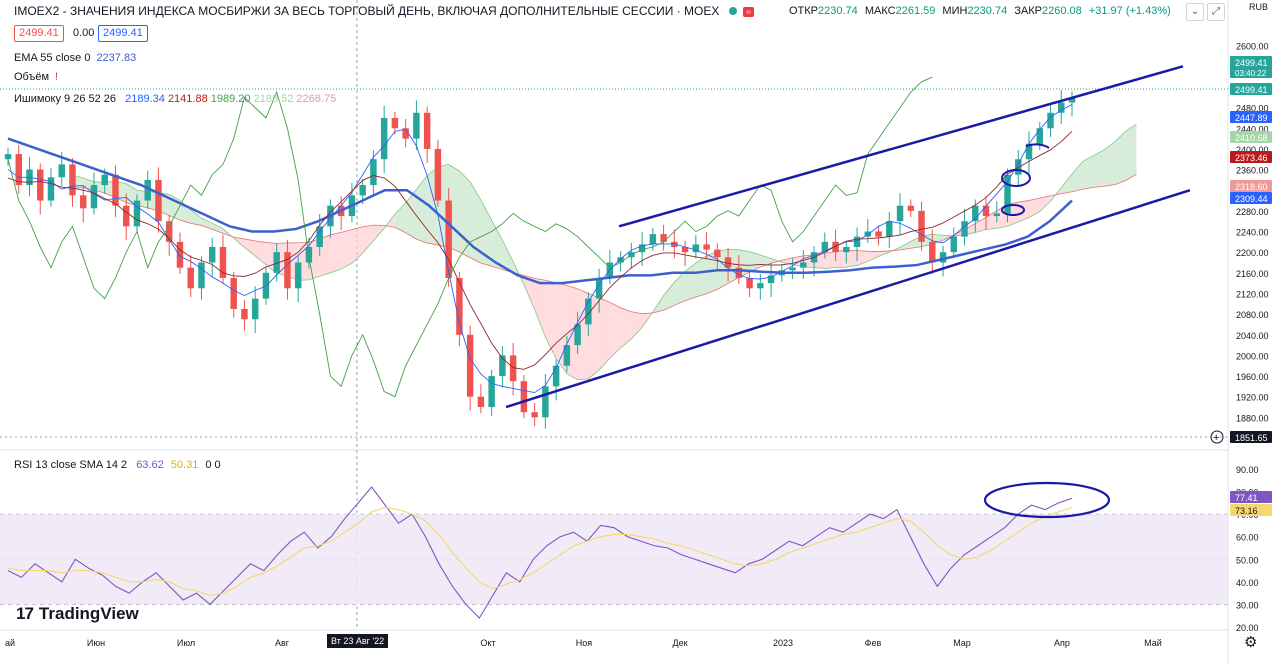 Image resolution: width=1280 pixels, height=663 pixels. I want to click on rsi-tick-label: 90.00, so click(1247, 470).